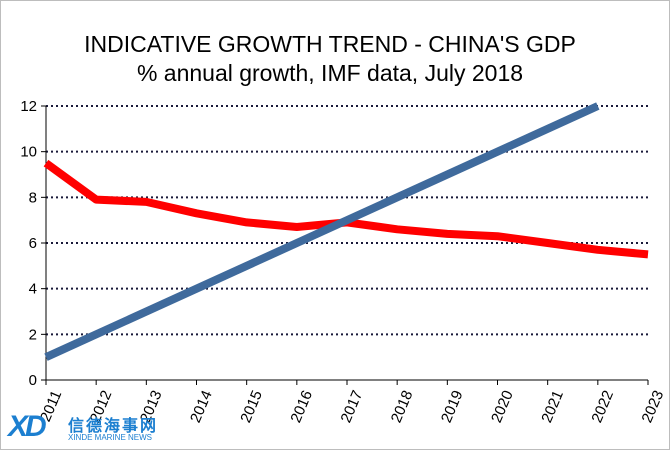 The image size is (670, 450). Describe the element at coordinates (33, 289) in the screenshot. I see `y-tick-label: 4` at that location.